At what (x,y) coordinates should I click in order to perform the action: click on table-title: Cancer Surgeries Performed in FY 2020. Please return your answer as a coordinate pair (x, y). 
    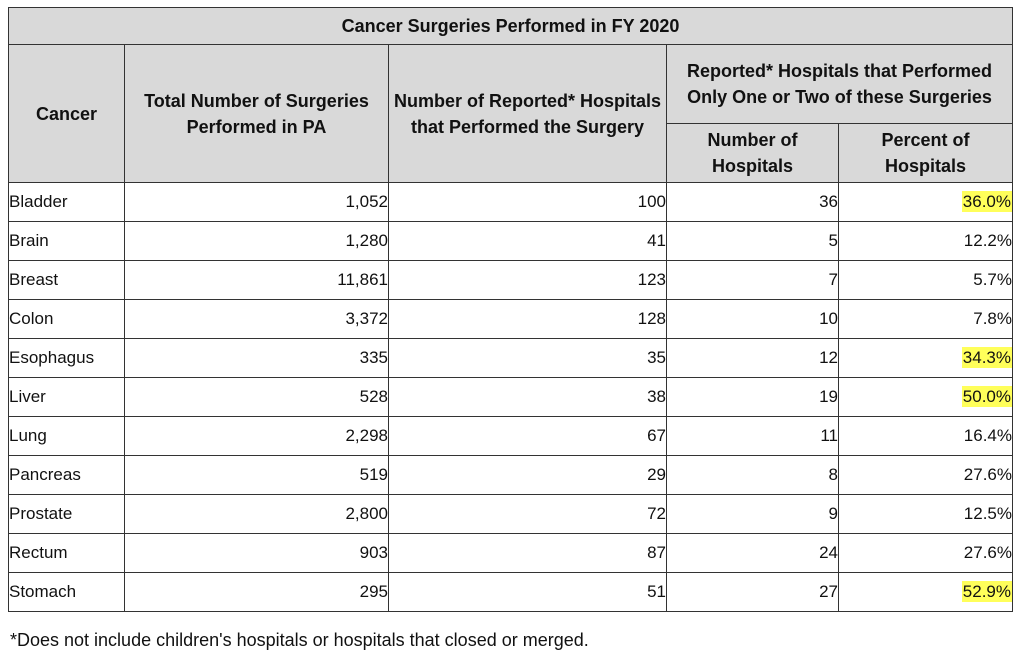
    Looking at the image, I should click on (510, 26).